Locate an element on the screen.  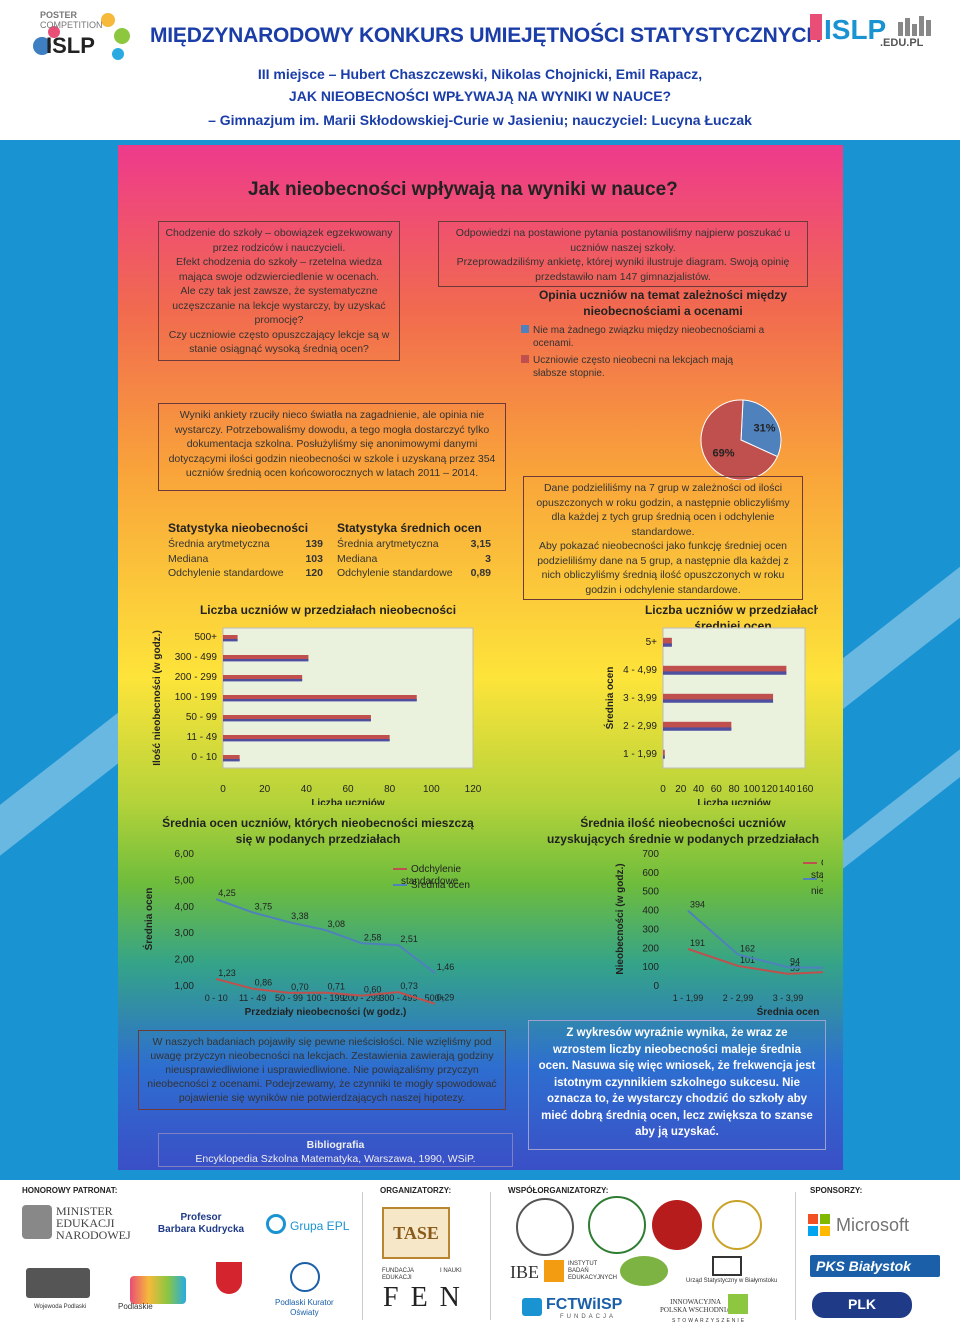
groups-line: godzin i odchylenie standardowe. is located at coordinates (663, 589).